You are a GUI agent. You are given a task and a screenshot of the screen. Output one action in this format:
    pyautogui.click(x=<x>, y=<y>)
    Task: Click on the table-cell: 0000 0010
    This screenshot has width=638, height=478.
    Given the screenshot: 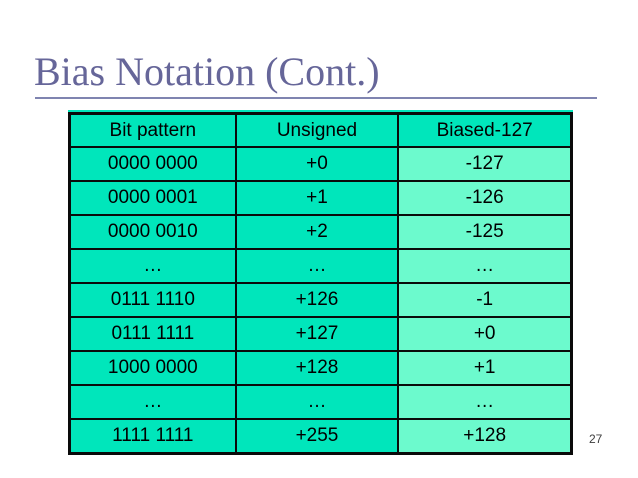 What is the action you would take?
    pyautogui.click(x=152, y=231)
    